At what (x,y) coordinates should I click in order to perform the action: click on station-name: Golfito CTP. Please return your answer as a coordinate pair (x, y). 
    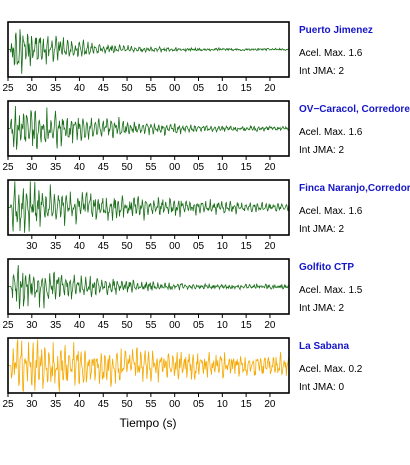
    Looking at the image, I should click on (326, 267).